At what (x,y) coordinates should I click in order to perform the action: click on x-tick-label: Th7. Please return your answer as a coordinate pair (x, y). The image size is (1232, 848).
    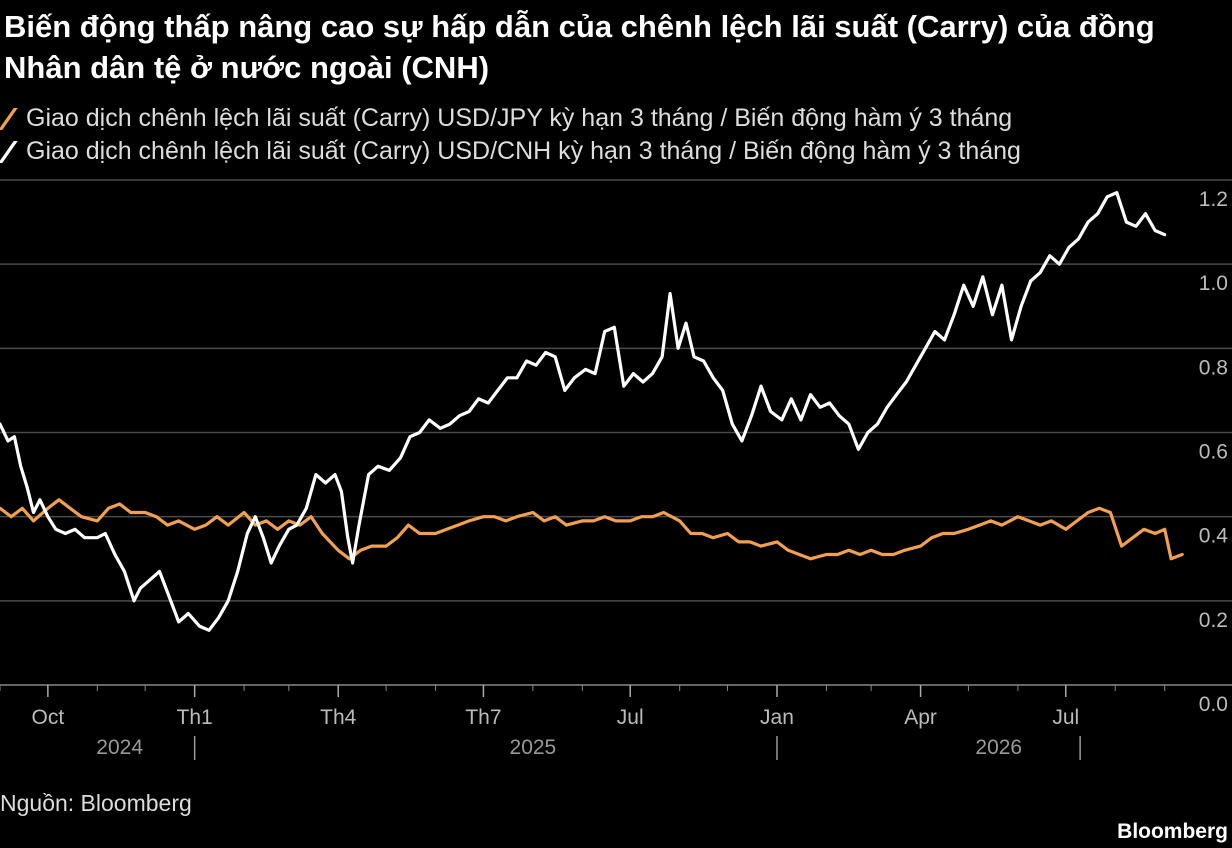
    Looking at the image, I should click on (483, 717).